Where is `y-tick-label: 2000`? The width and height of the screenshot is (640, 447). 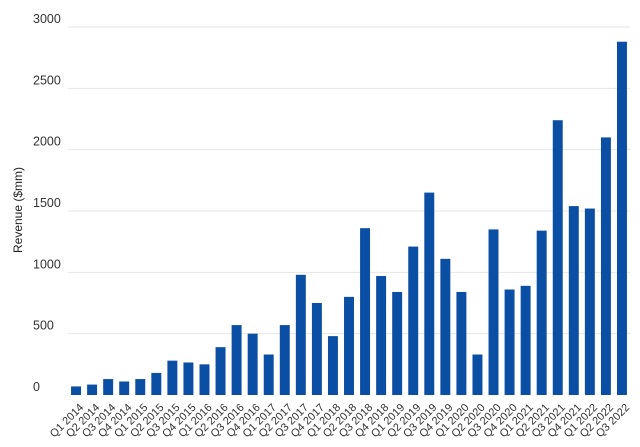
y-tick-label: 2000 is located at coordinates (47, 142).